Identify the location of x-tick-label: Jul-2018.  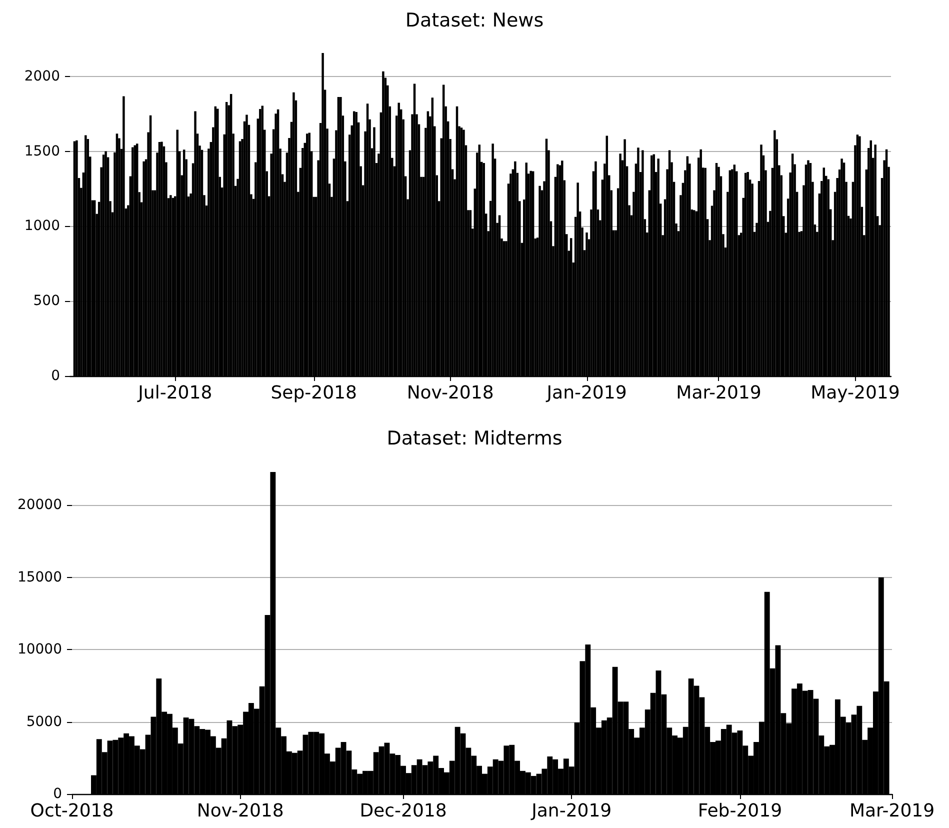
(174, 393).